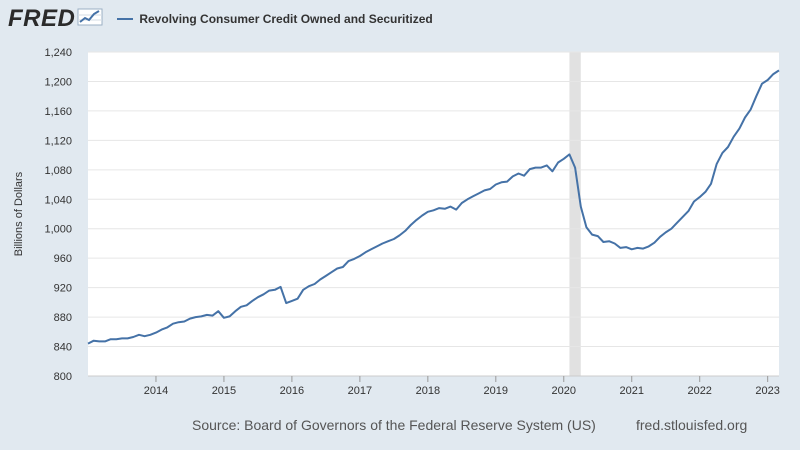  What do you see at coordinates (692, 425) in the screenshot?
I see `site-link: fred.stlouisfed.org` at bounding box center [692, 425].